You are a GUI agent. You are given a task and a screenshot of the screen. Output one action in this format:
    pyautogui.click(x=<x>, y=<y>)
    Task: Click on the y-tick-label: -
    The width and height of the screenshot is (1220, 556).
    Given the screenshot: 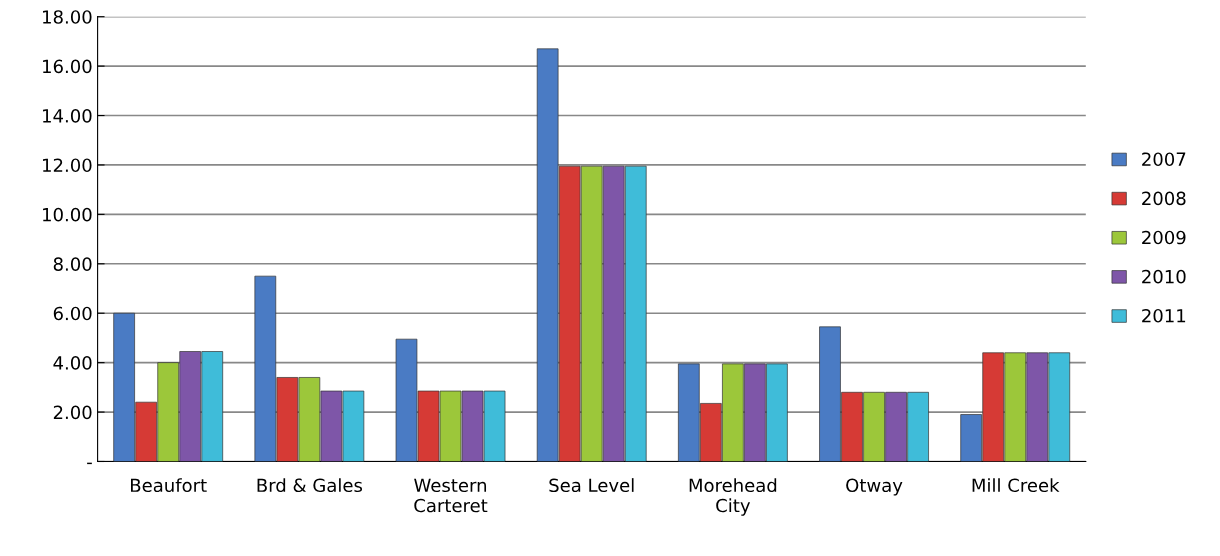 What is the action you would take?
    pyautogui.click(x=89, y=463)
    